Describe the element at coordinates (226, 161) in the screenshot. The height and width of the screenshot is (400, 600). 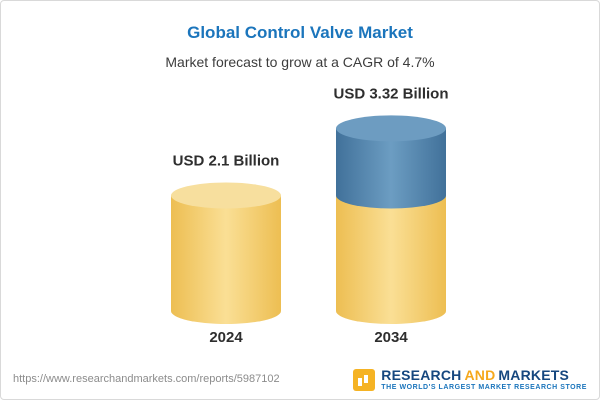
I see `bar-value-label: USD 2.1 Billion` at that location.